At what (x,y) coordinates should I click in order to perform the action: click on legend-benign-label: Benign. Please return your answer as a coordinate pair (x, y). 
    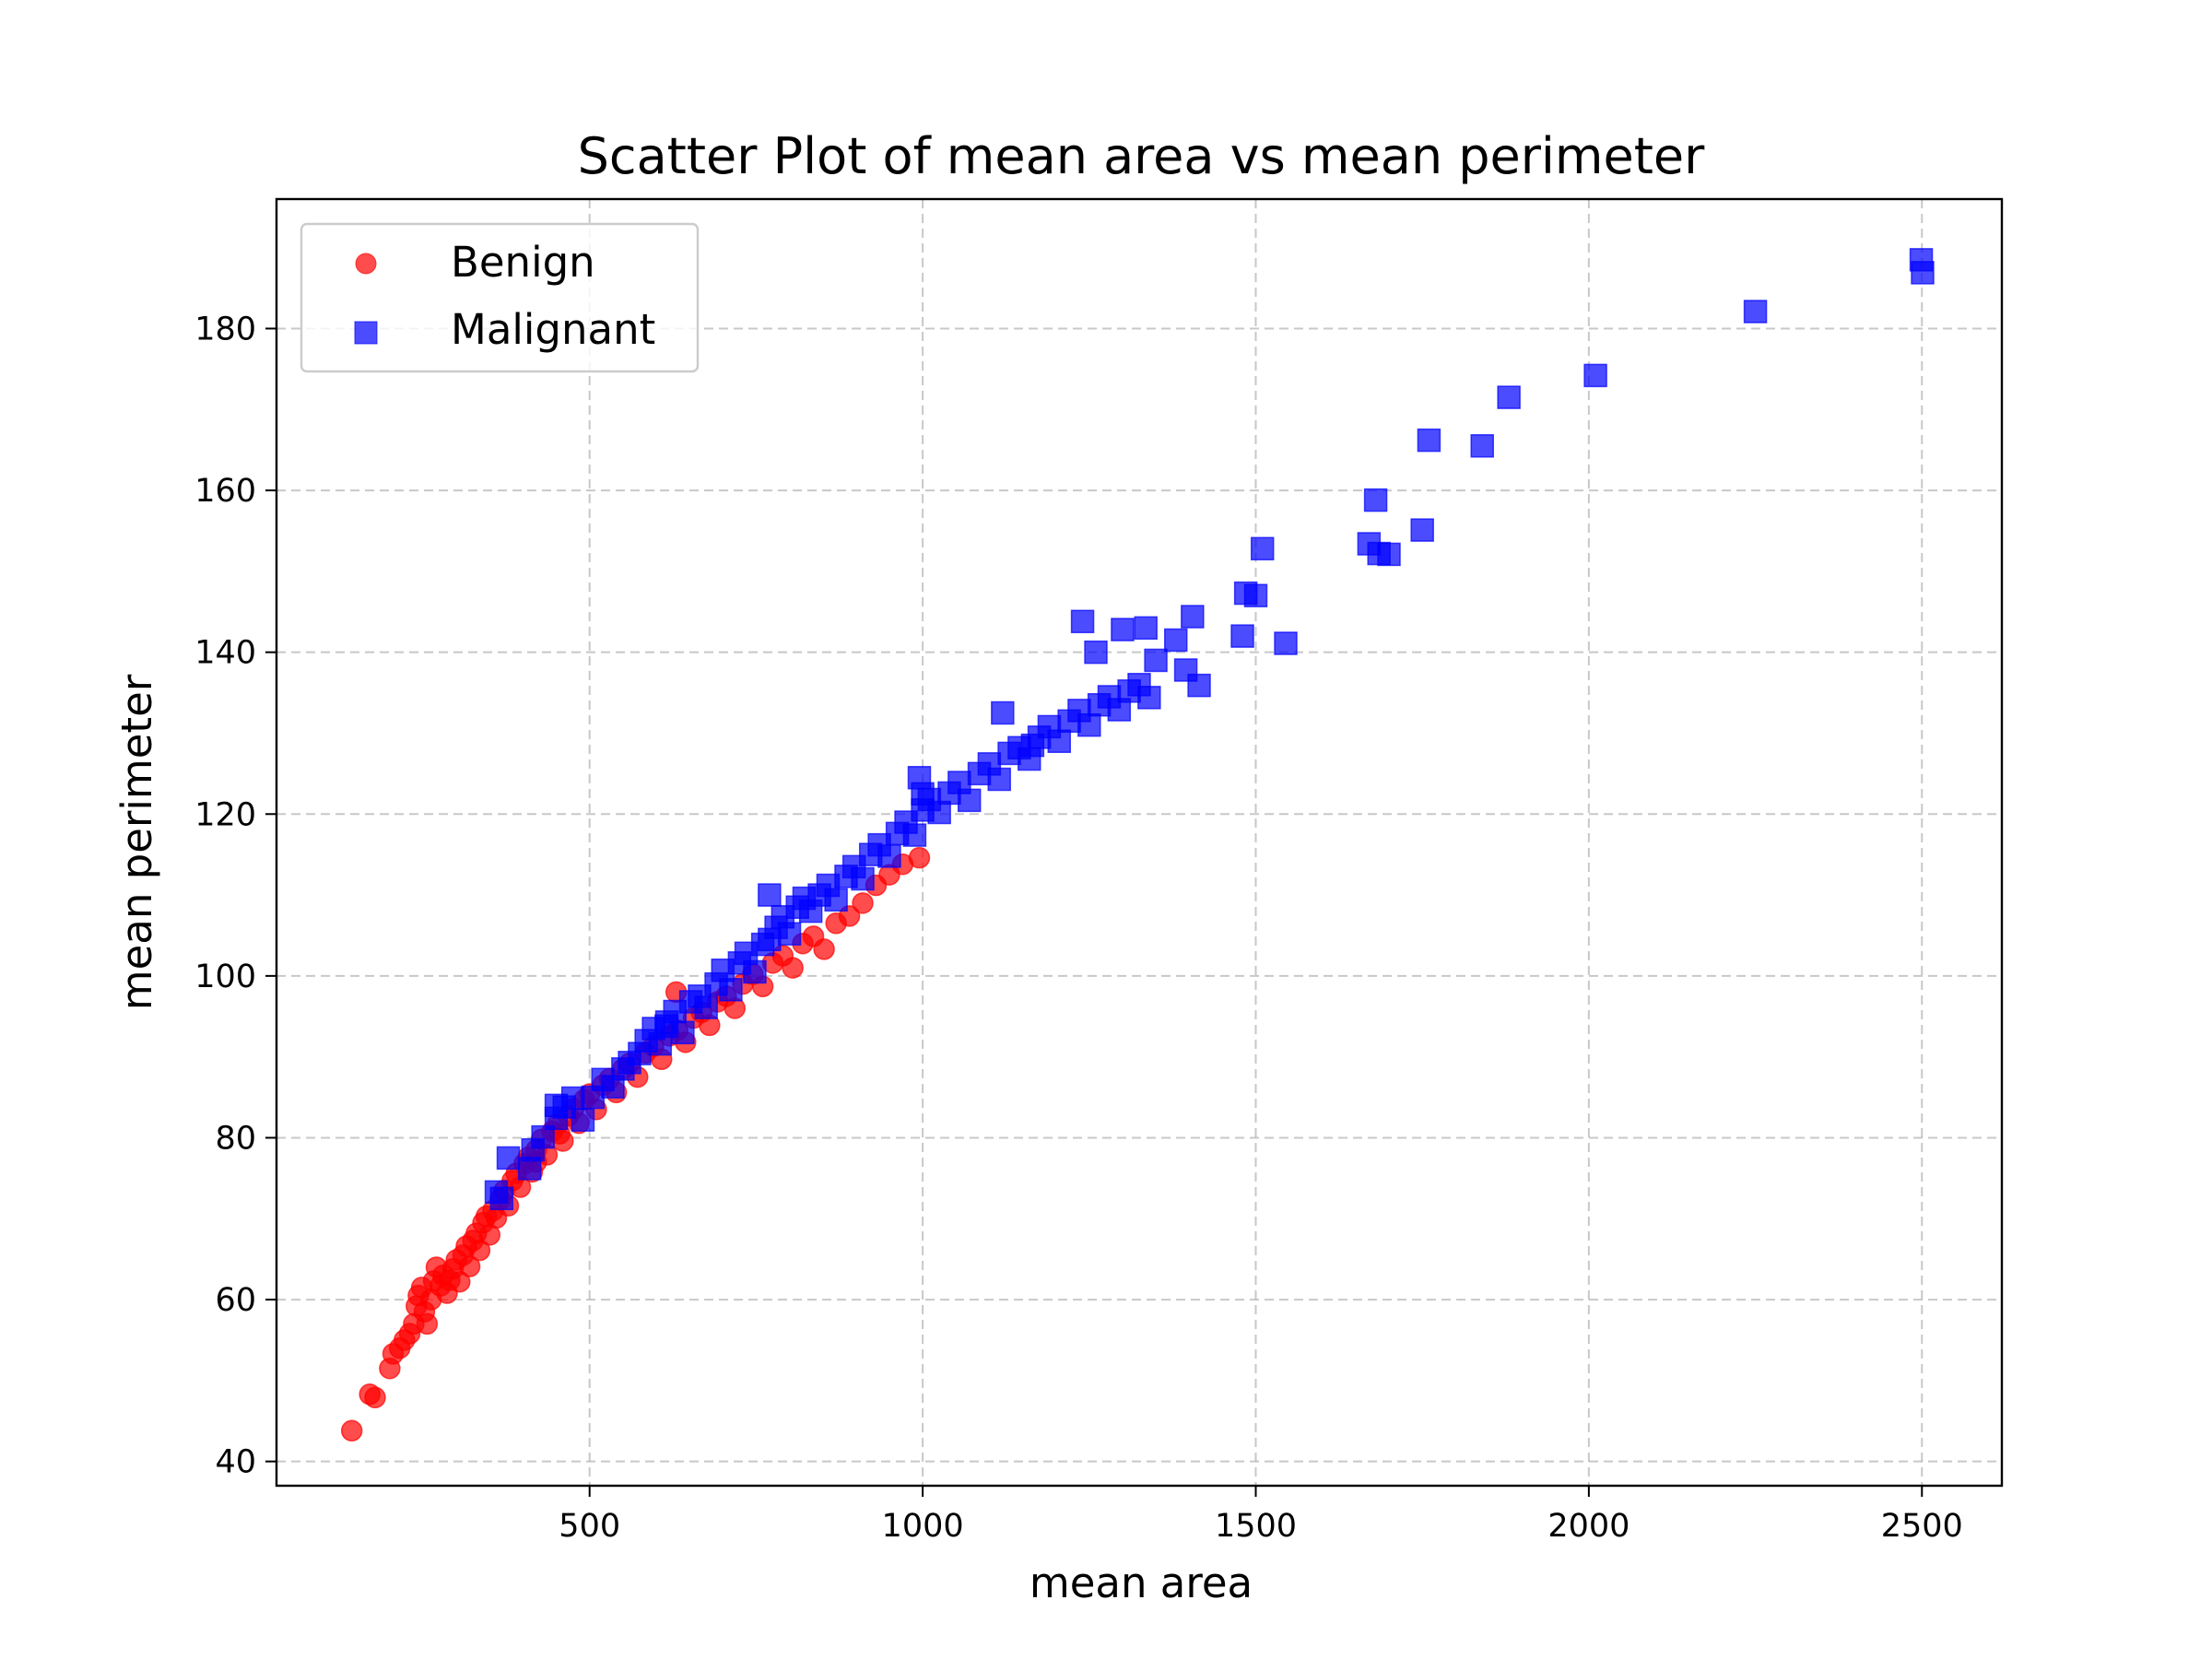
    Looking at the image, I should click on (523, 262).